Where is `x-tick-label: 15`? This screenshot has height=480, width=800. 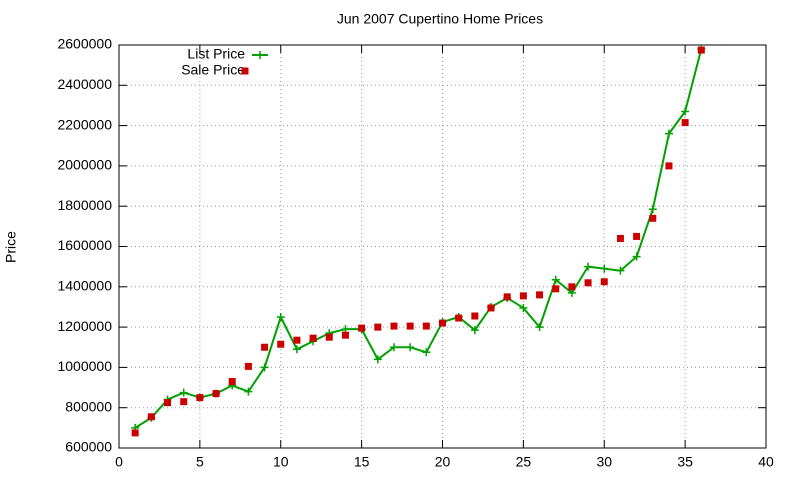
x-tick-label: 15 is located at coordinates (362, 462).